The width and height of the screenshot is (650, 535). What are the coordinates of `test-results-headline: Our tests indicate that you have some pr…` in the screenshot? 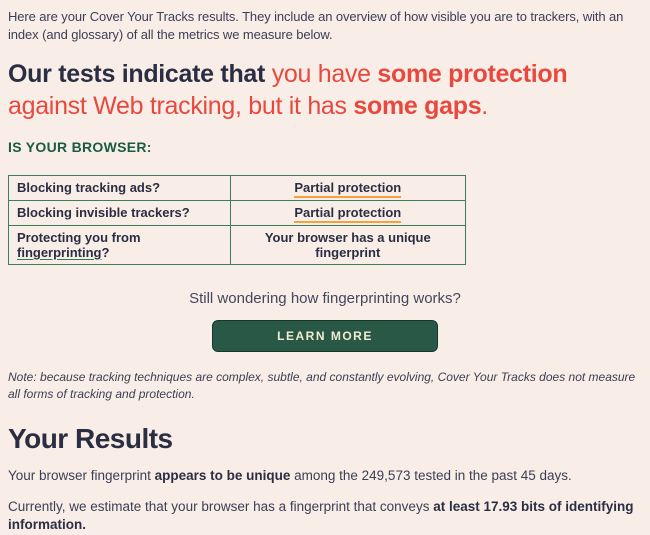 It's located at (325, 90).